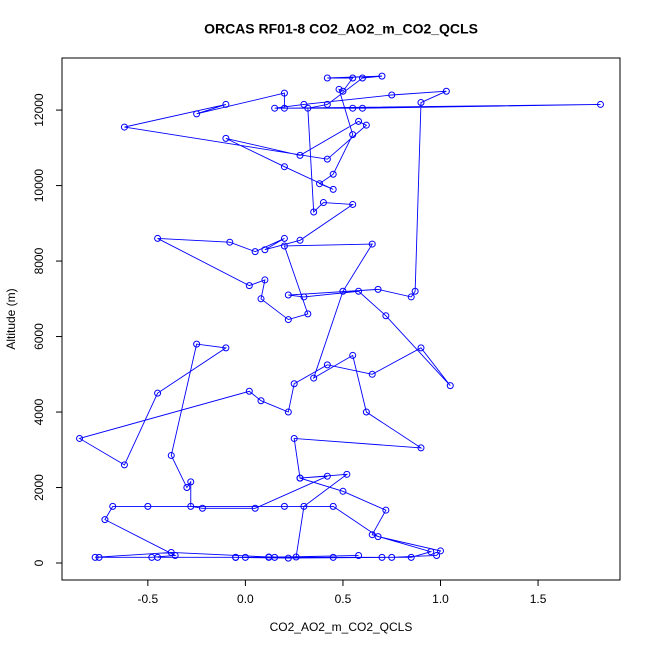 The width and height of the screenshot is (650, 650). I want to click on x-tick-label: -0.5, so click(148, 599).